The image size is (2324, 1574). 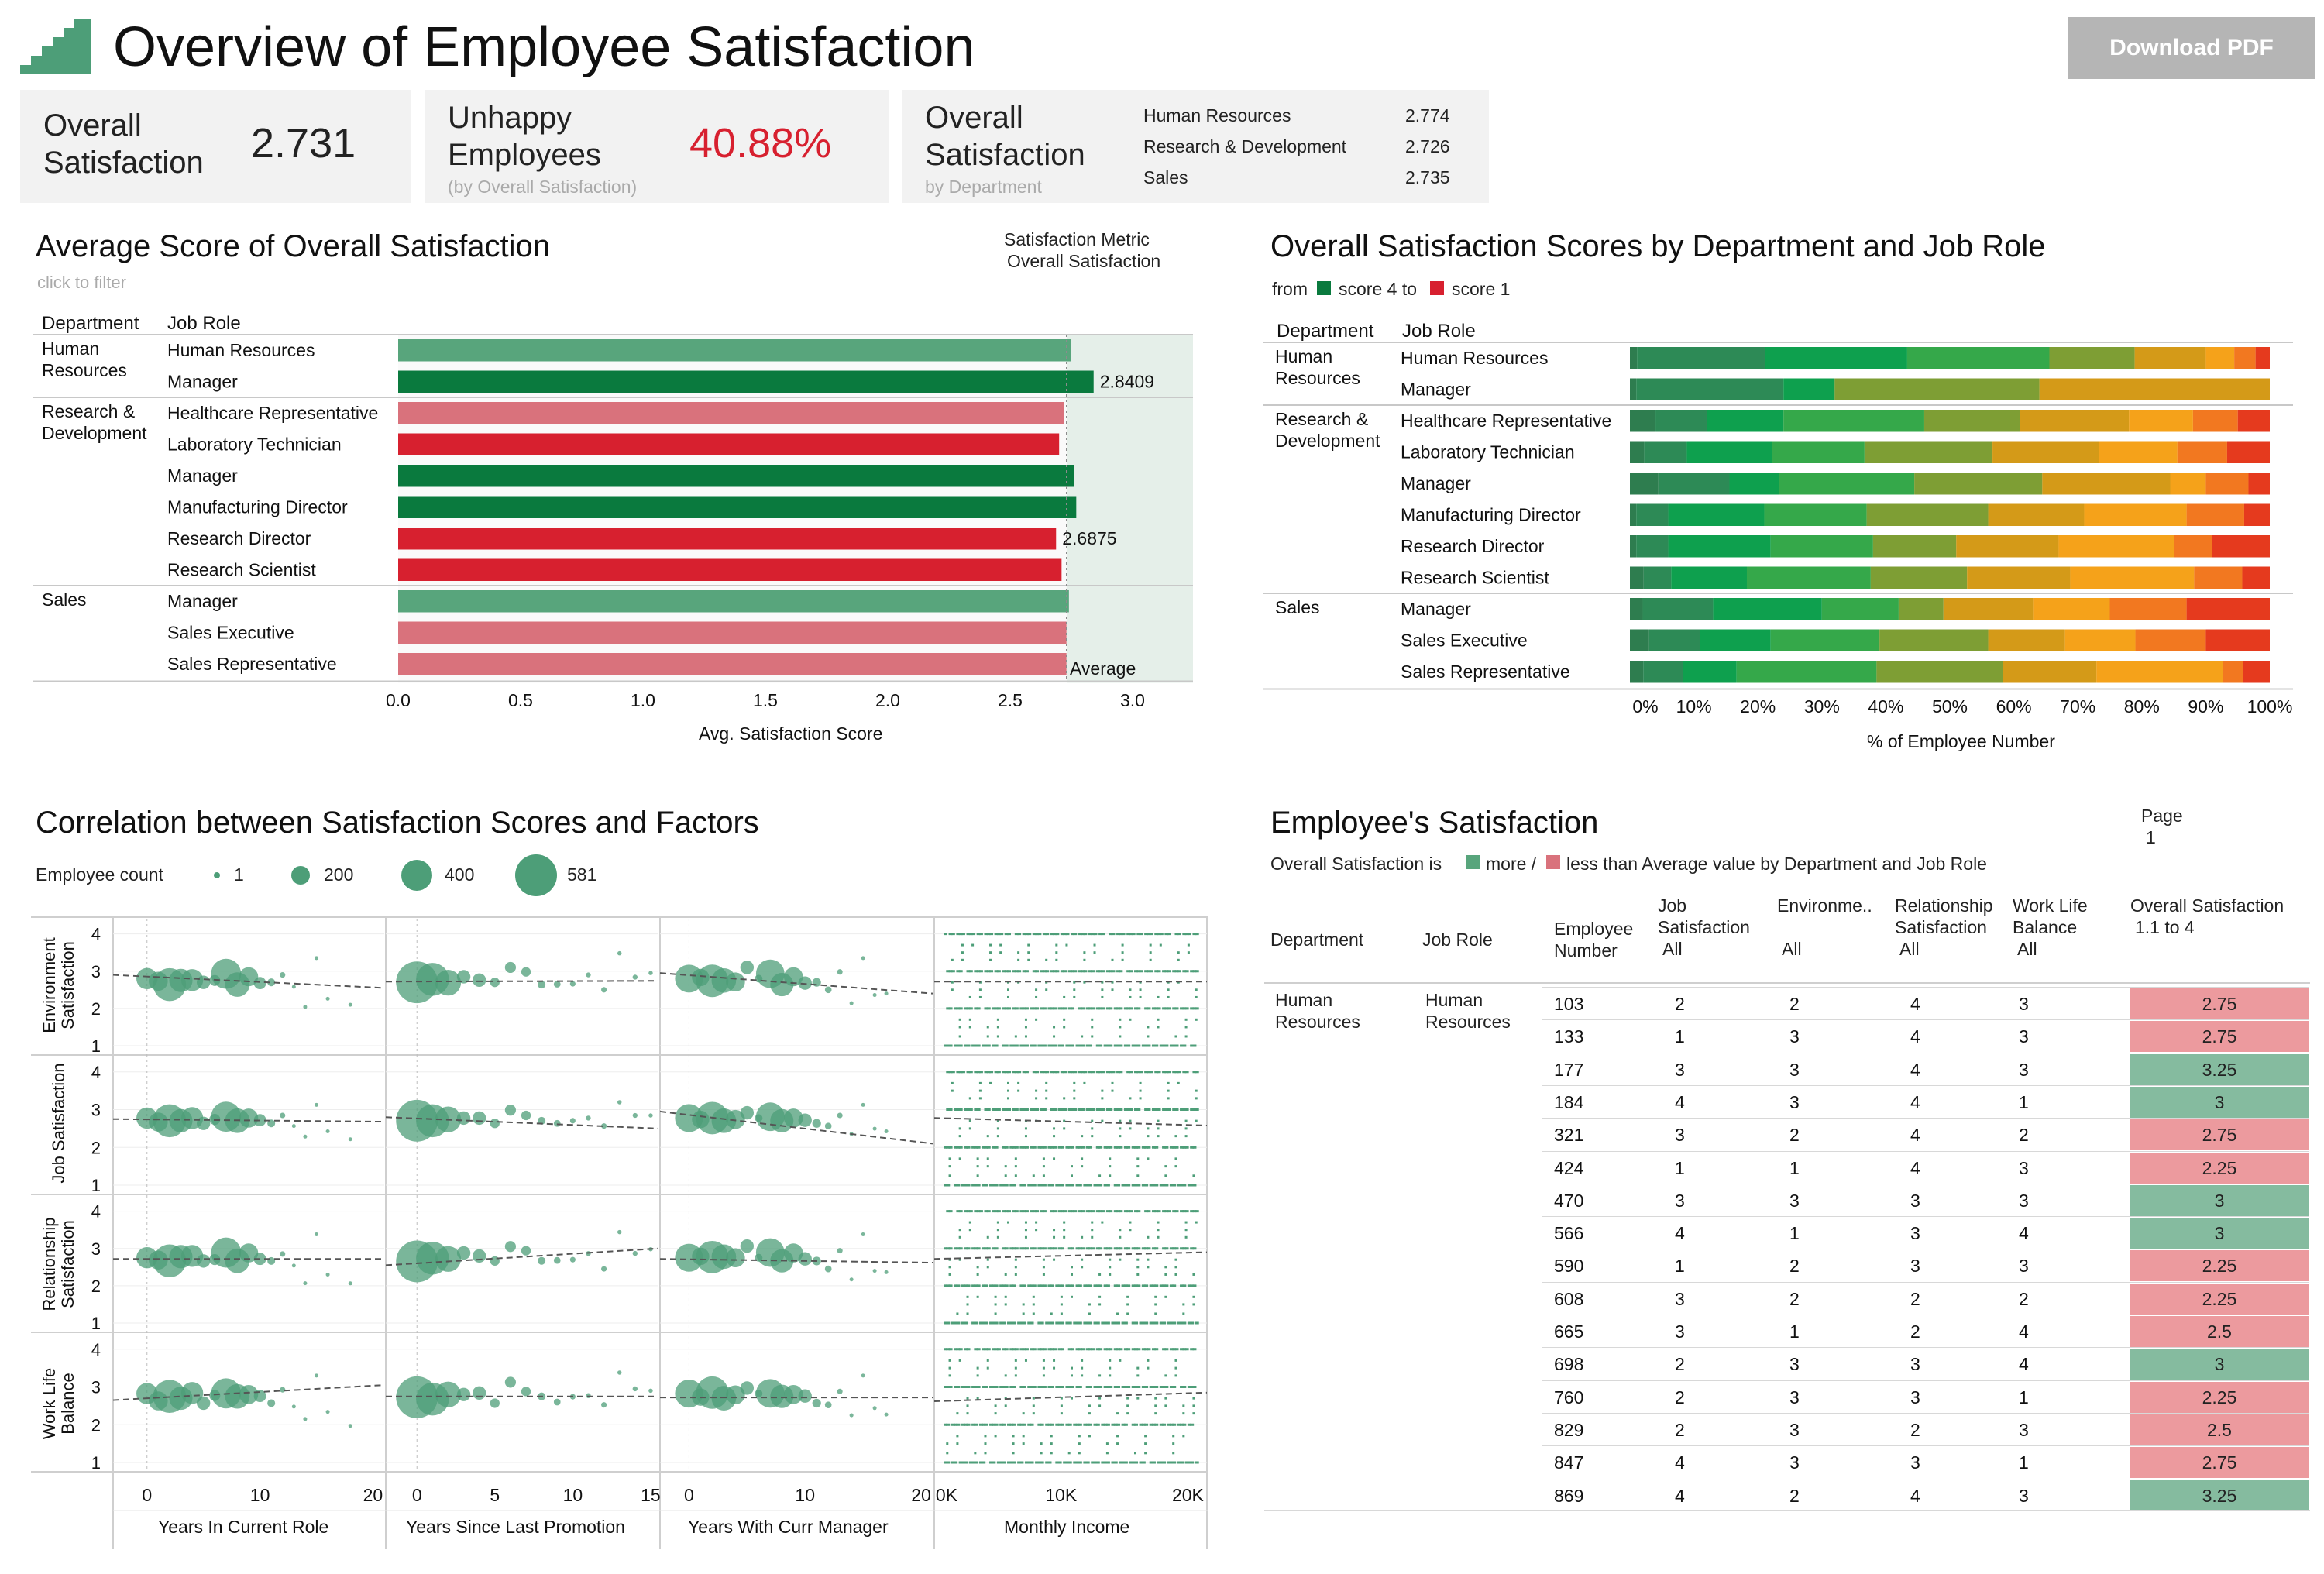 I want to click on table-row: 184 4 3 4 1 3, so click(x=1925, y=1101).